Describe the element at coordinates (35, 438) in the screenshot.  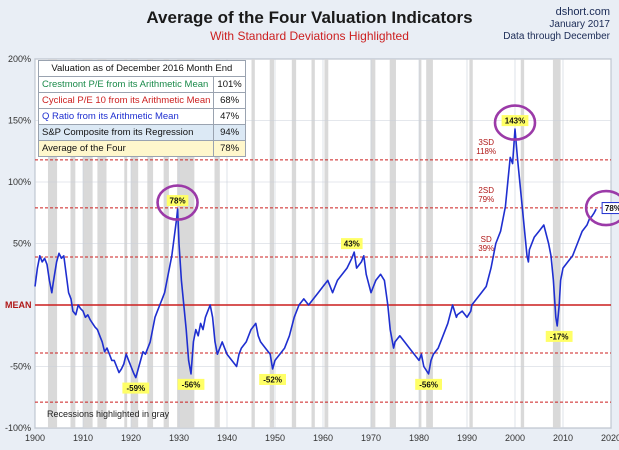
I see `x-tick-label: 1900` at that location.